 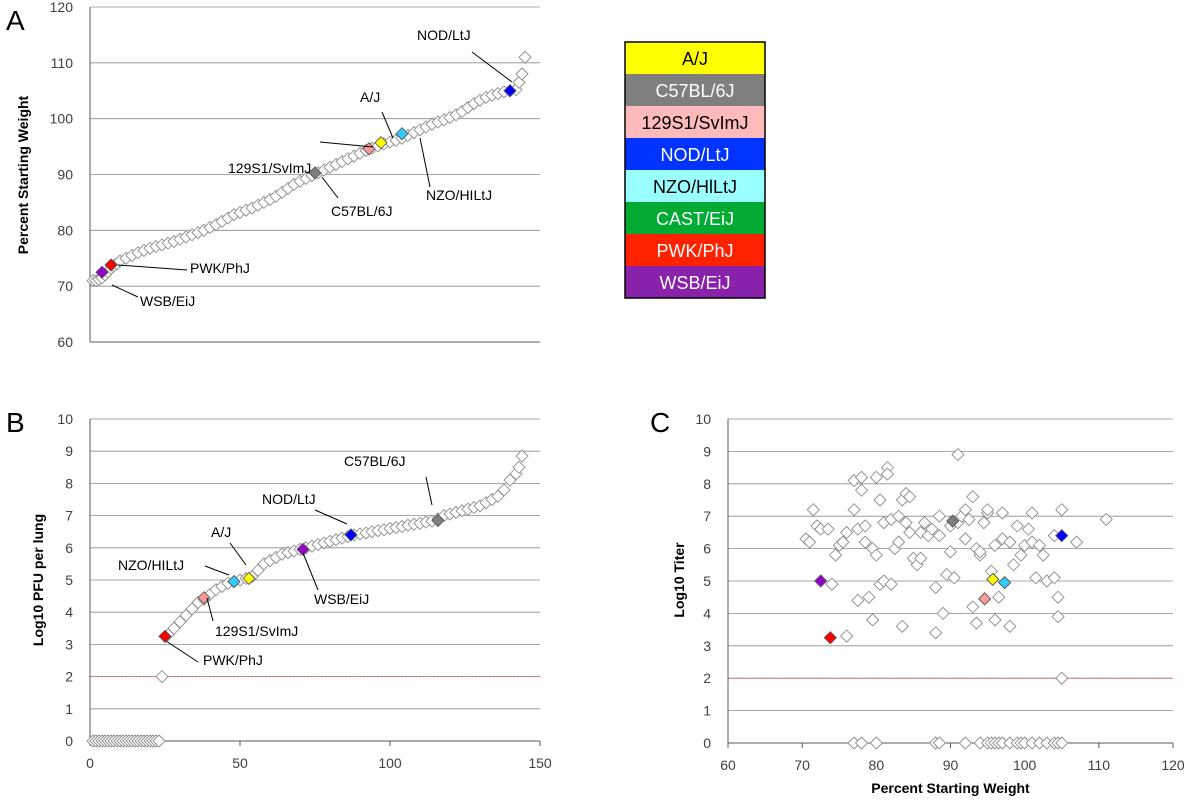 I want to click on legend-label: NZO/HlLtJ, so click(x=695, y=187).